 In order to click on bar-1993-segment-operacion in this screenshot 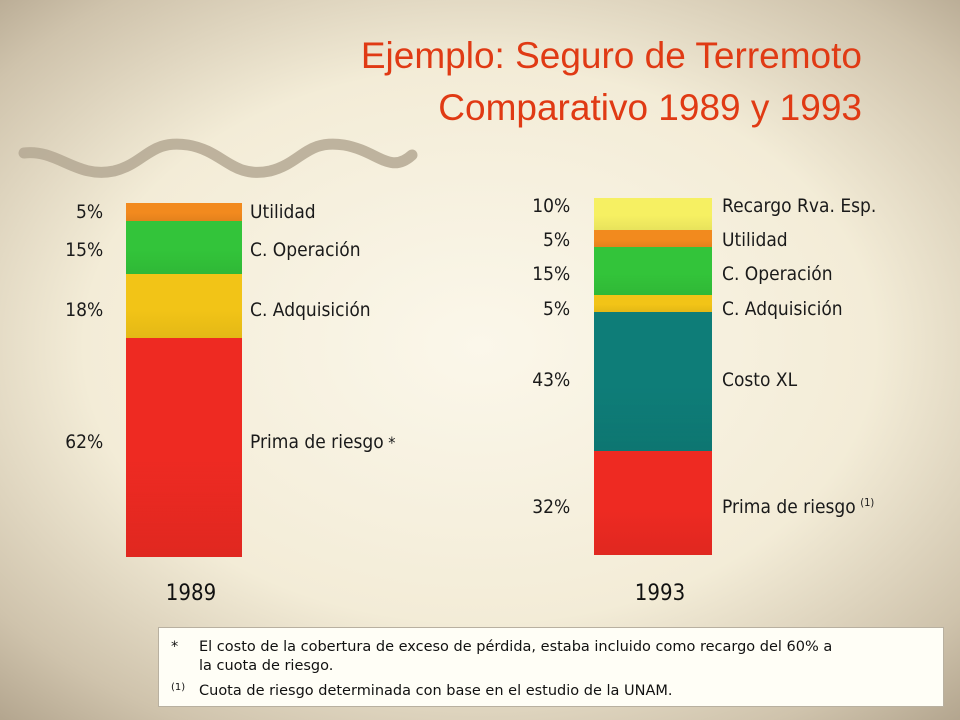, I will do `click(653, 271)`.